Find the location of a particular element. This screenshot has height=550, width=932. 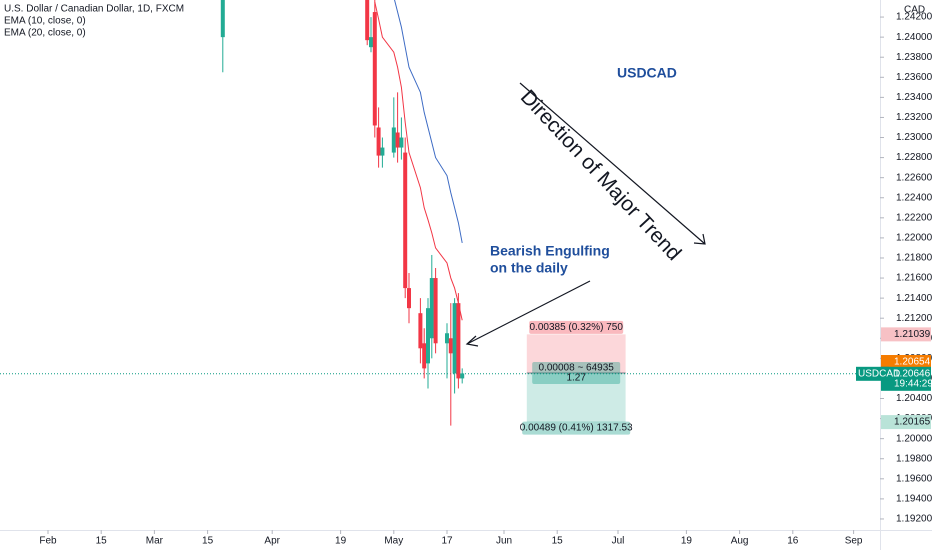

trend-arrow is located at coordinates (612, 163).